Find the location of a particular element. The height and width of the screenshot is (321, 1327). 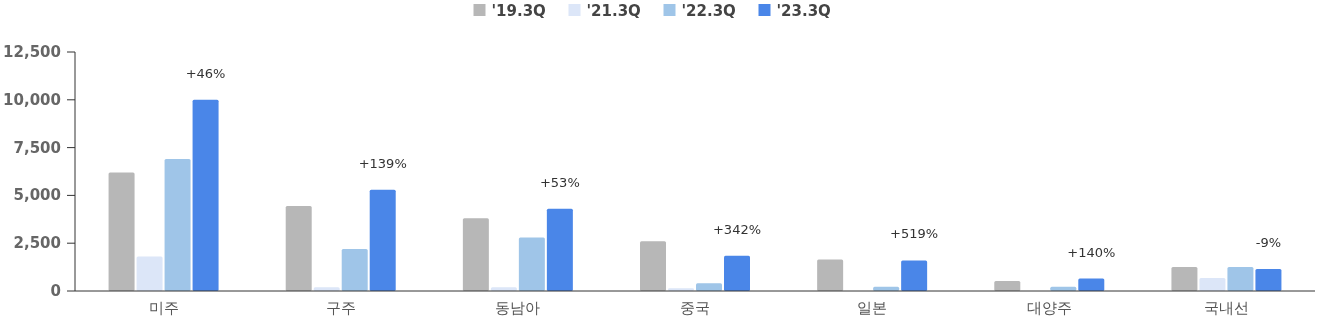

legend-label: '22.3Q is located at coordinates (708, 11).